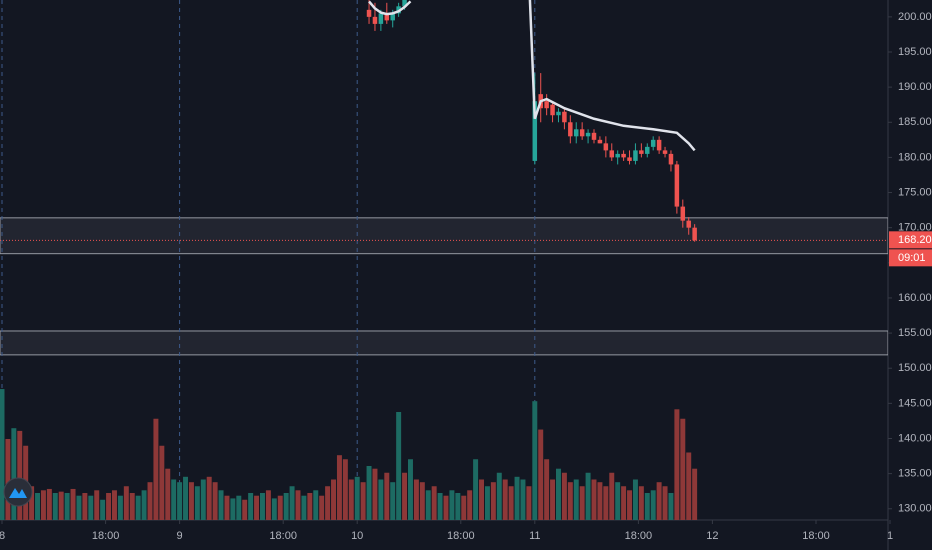 The image size is (932, 550). I want to click on logo, so click(18, 492).